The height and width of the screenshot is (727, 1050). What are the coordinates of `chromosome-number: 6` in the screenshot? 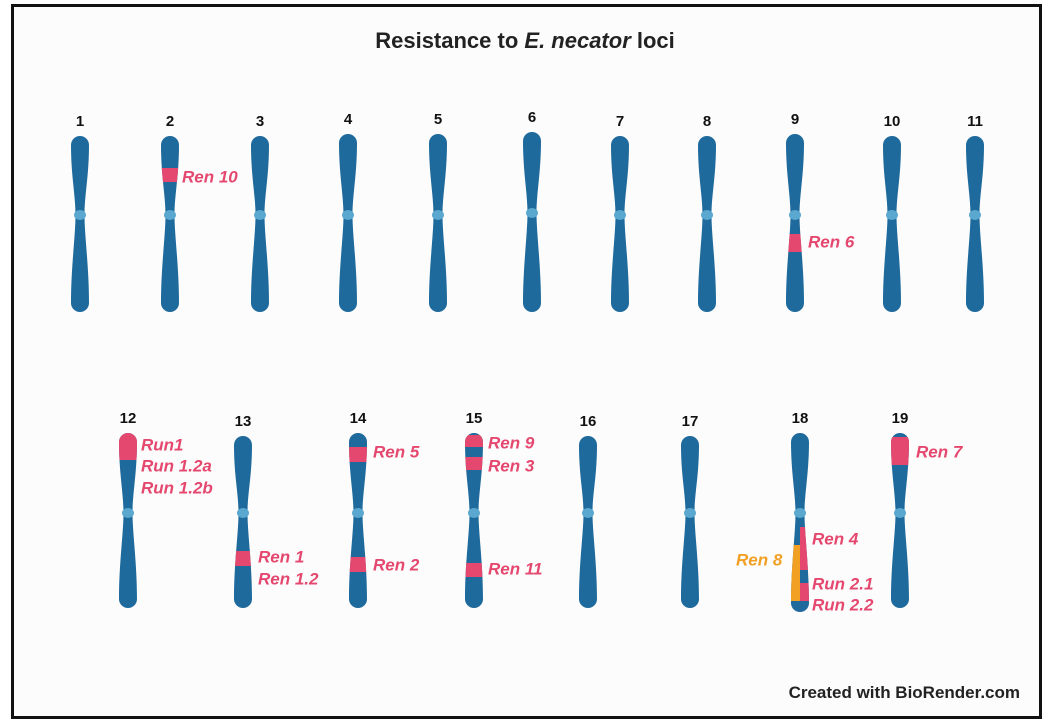 It's located at (532, 117).